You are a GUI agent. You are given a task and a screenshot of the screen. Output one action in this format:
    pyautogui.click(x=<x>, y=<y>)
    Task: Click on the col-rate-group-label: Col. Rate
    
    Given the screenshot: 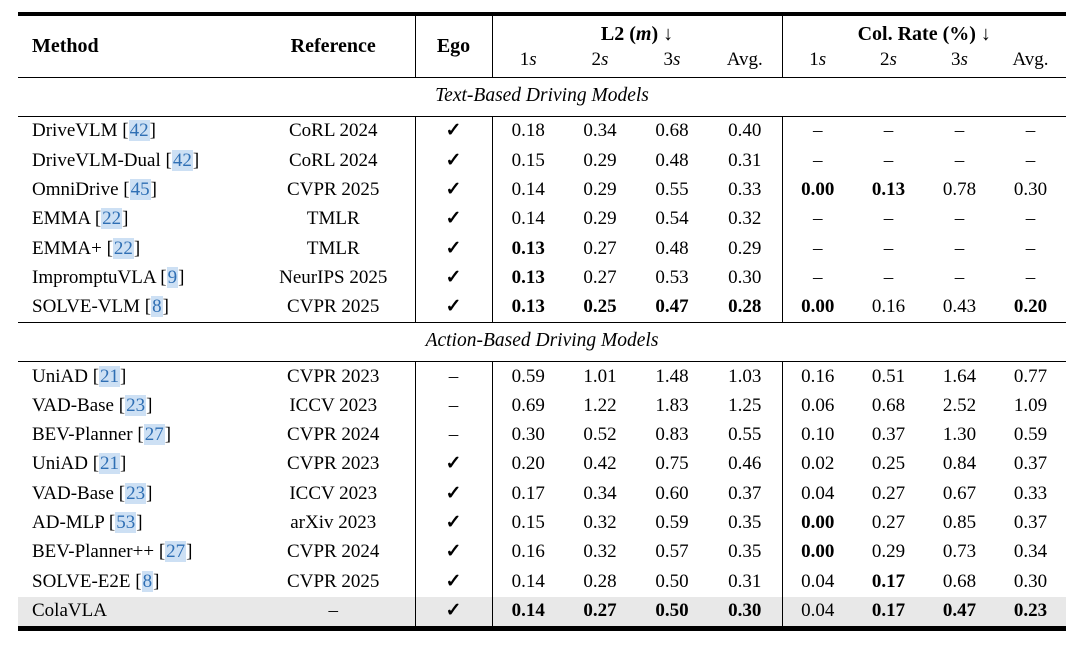 What is the action you would take?
    pyautogui.click(x=897, y=34)
    